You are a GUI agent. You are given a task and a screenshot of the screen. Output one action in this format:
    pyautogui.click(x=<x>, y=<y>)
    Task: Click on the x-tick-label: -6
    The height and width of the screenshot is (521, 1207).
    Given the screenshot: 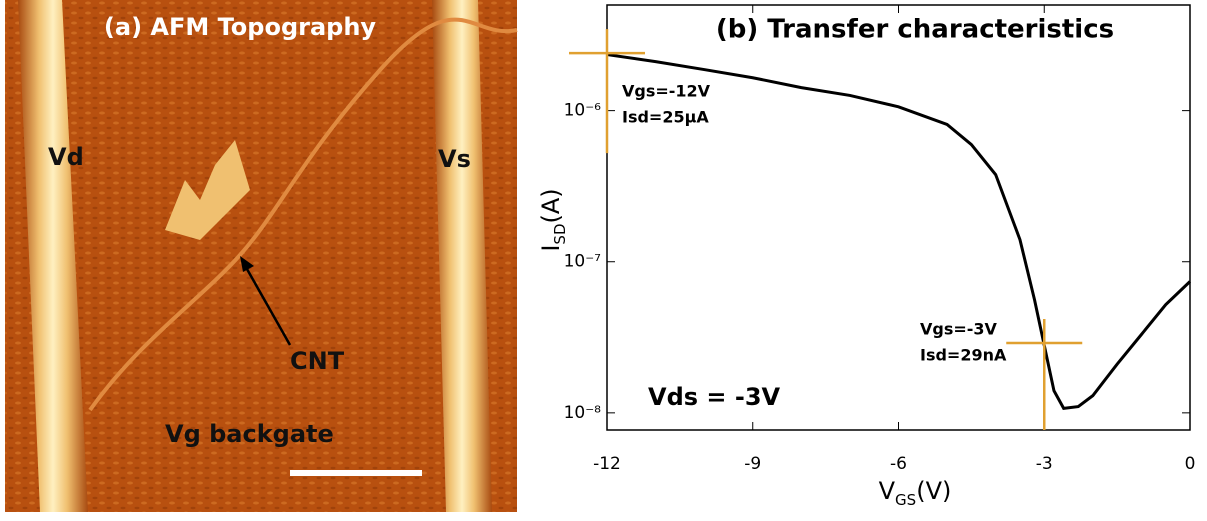 What is the action you would take?
    pyautogui.click(x=898, y=464)
    